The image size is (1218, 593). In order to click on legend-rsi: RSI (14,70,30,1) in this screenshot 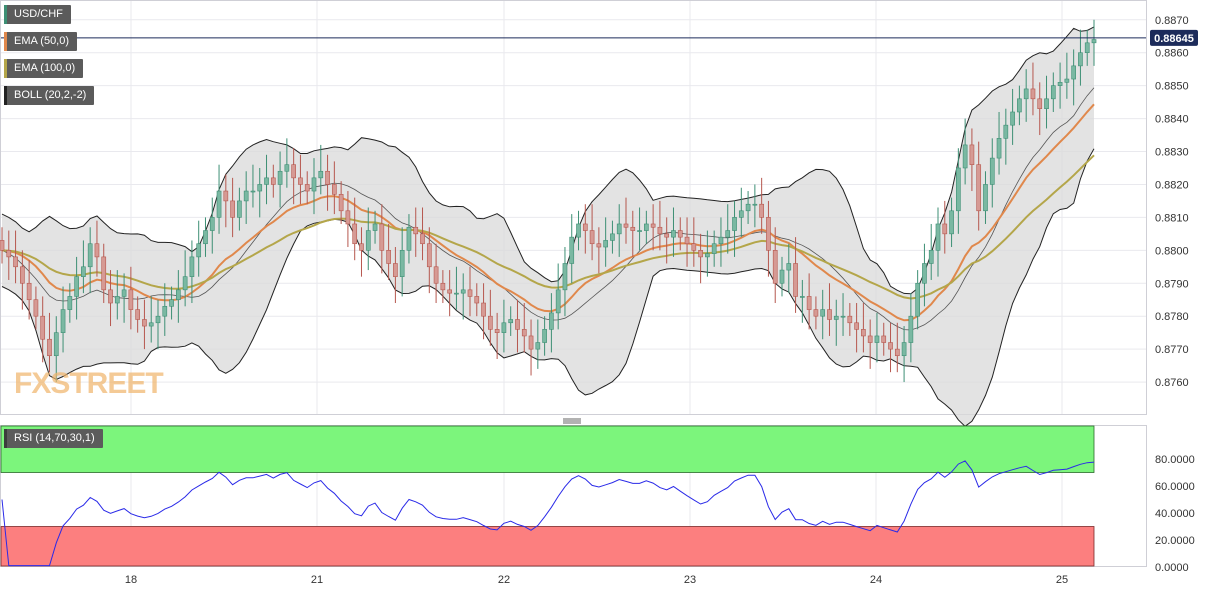, I will do `click(53, 438)`.